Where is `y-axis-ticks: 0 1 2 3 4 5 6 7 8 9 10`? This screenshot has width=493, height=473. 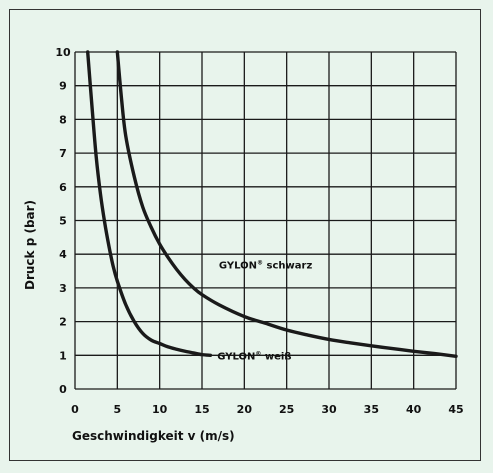
y-axis-ticks: 0 1 2 3 4 5 6 7 8 9 10 is located at coordinates (63, 221).